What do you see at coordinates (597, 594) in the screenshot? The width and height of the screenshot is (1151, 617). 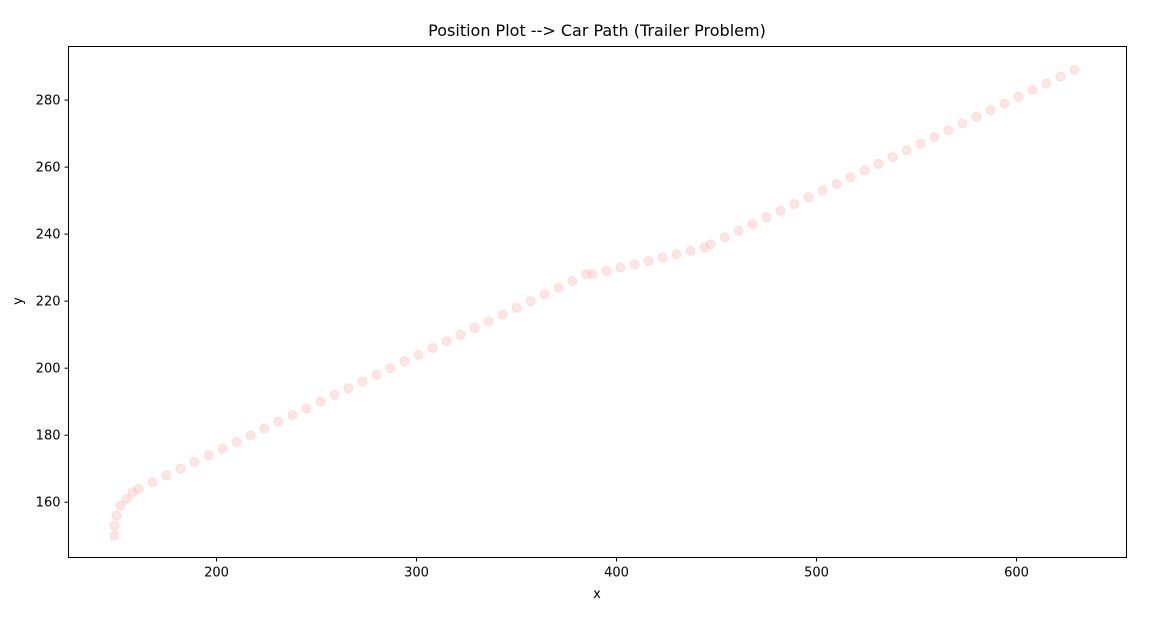 I see `x-axis-label: x` at bounding box center [597, 594].